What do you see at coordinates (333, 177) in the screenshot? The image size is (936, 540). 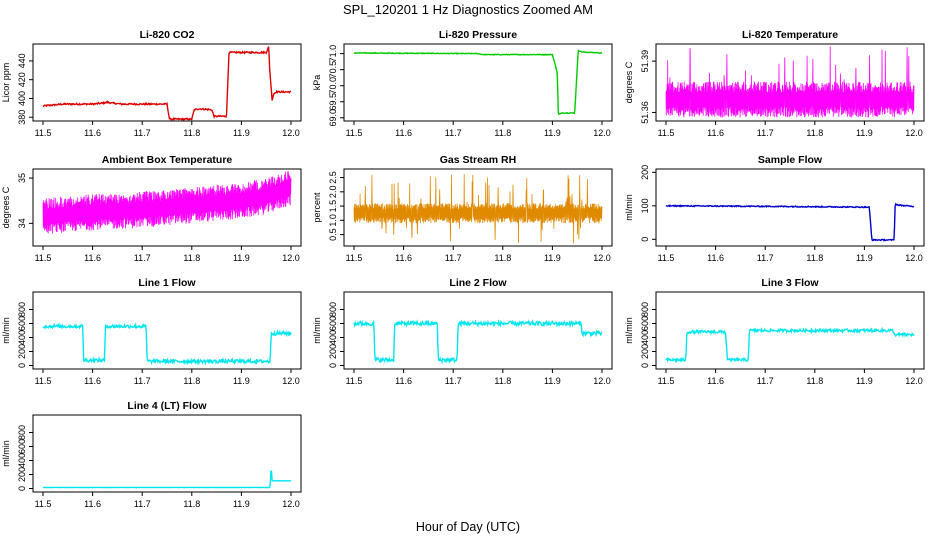 I see `y-tick-label: 2.5` at bounding box center [333, 177].